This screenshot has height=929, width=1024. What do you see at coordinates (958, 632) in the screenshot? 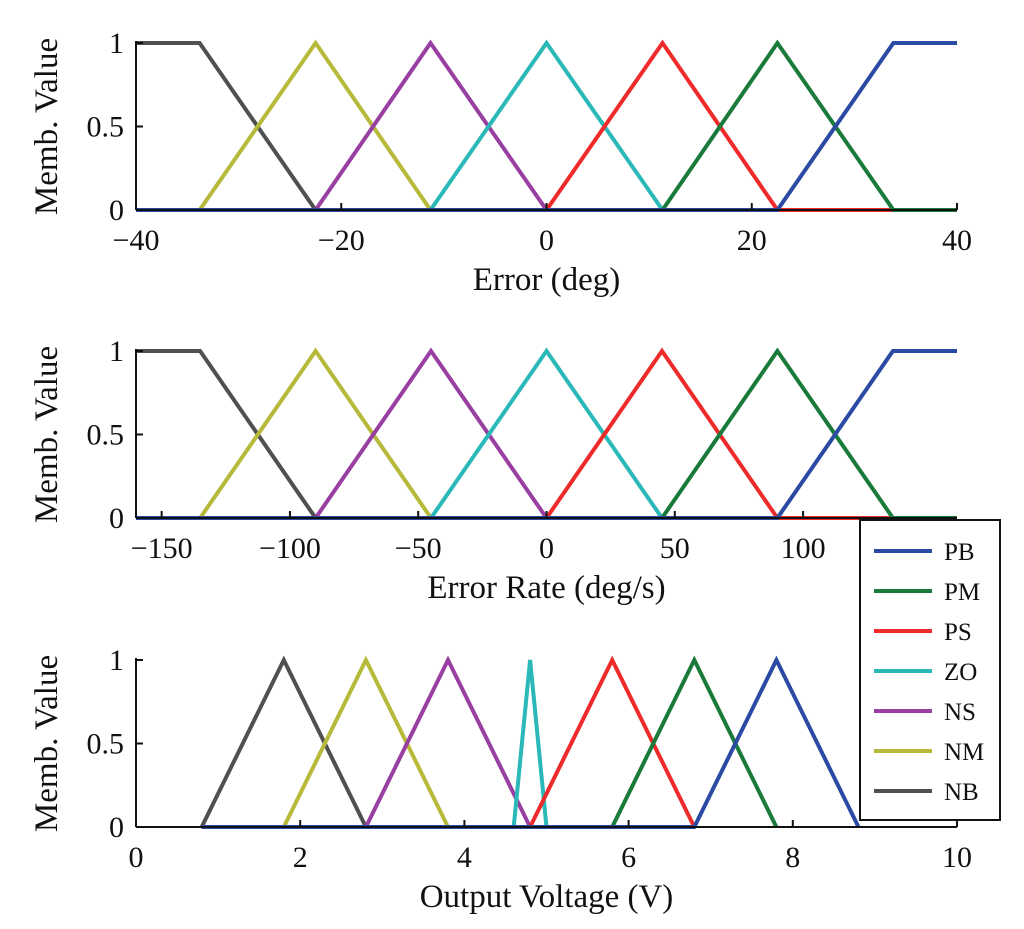
I see `legend-label-ps: PS` at bounding box center [958, 632].